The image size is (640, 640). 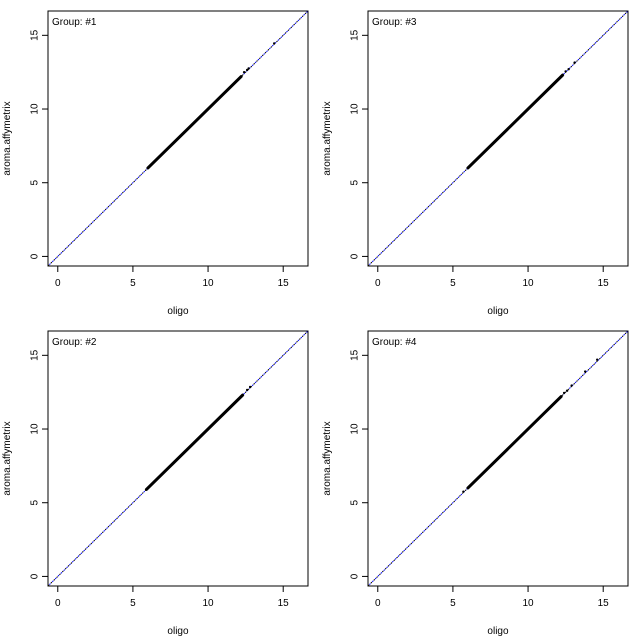 What do you see at coordinates (394, 22) in the screenshot?
I see `panel-title: Group: #3` at bounding box center [394, 22].